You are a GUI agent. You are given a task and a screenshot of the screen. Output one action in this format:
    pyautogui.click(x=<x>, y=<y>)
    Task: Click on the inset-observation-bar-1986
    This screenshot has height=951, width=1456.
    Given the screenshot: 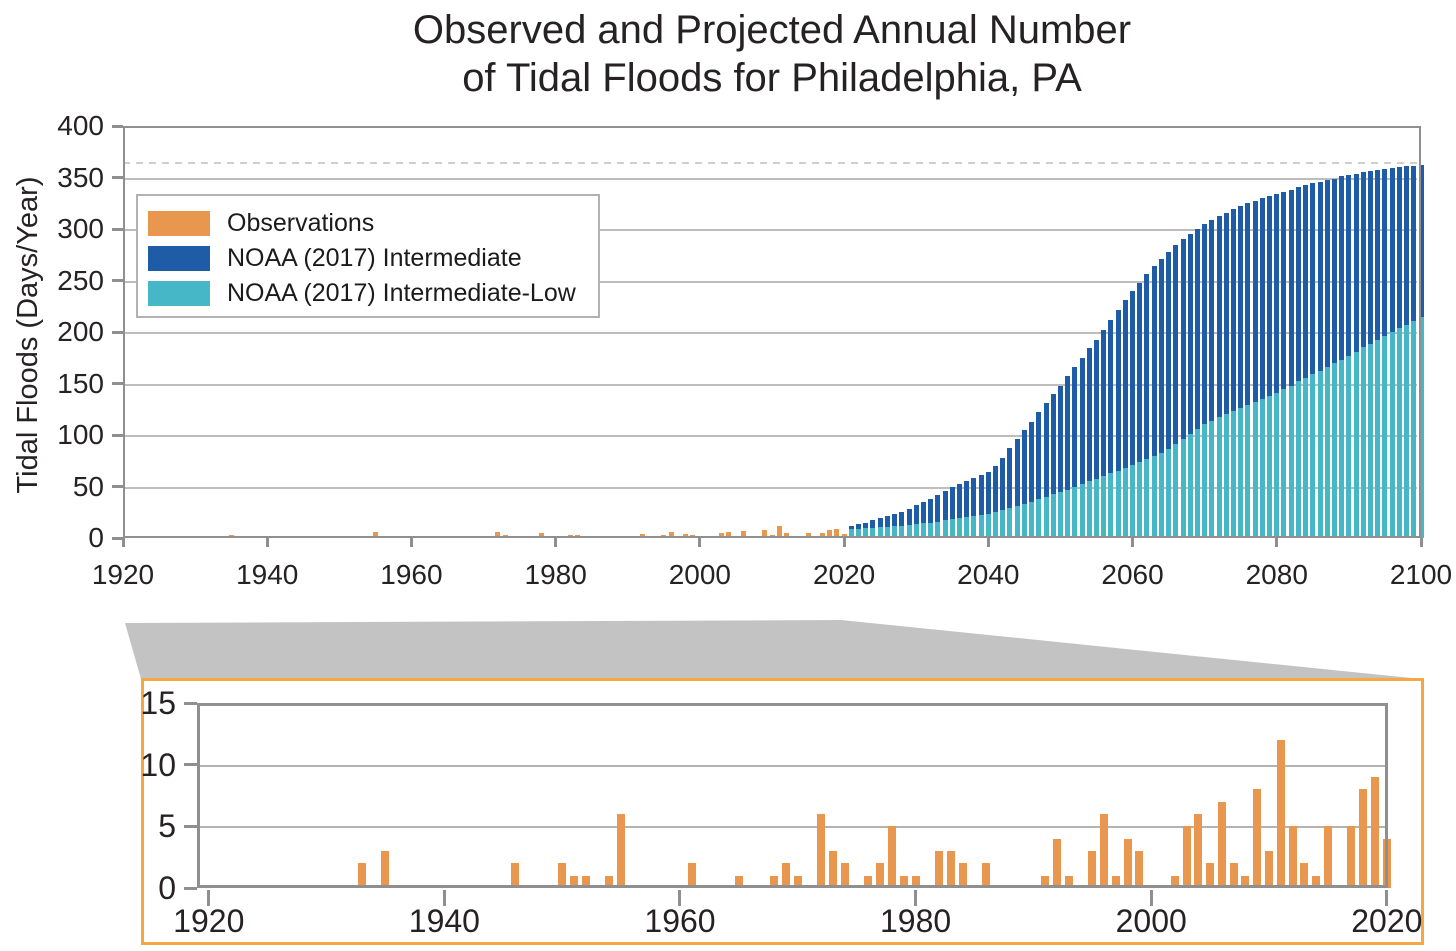 What is the action you would take?
    pyautogui.click(x=986, y=875)
    